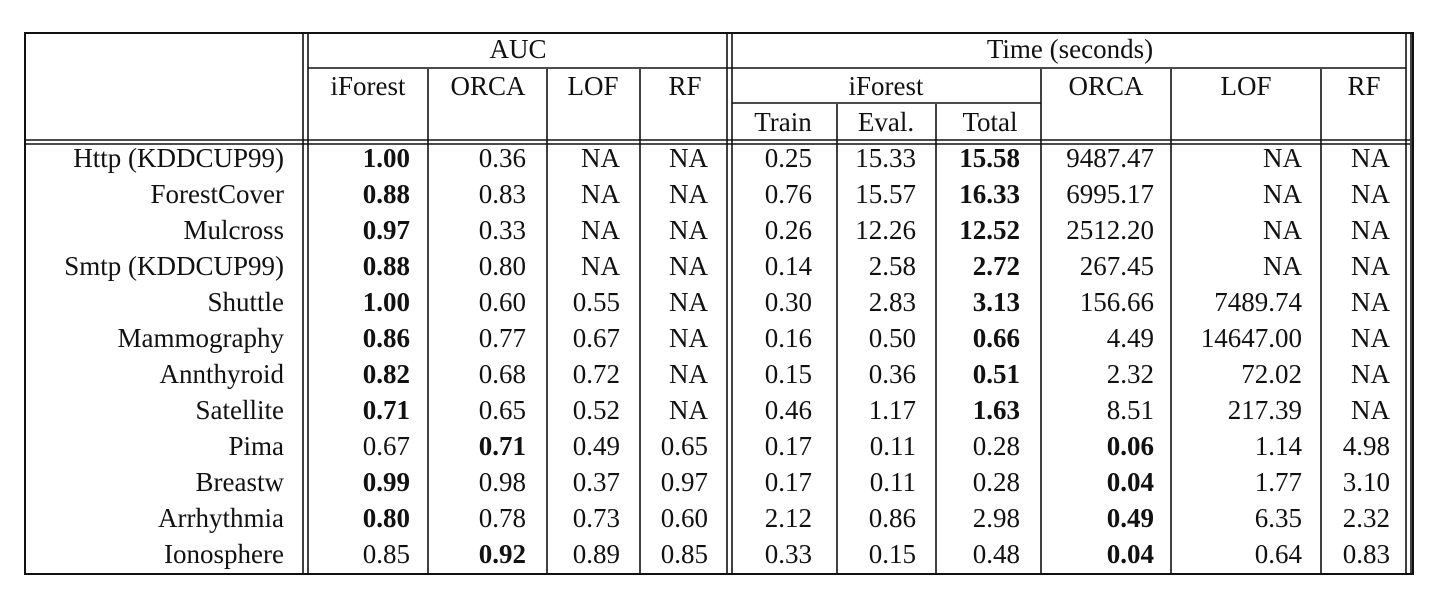 The image size is (1434, 592). Describe the element at coordinates (174, 266) in the screenshot. I see `dataset-name: Smtp (KDDCUP99)` at that location.